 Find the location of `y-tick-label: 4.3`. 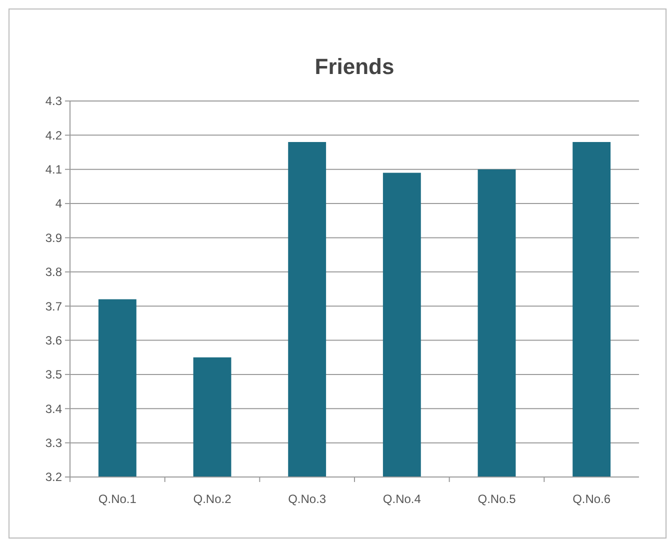

y-tick-label: 4.3 is located at coordinates (53, 101).